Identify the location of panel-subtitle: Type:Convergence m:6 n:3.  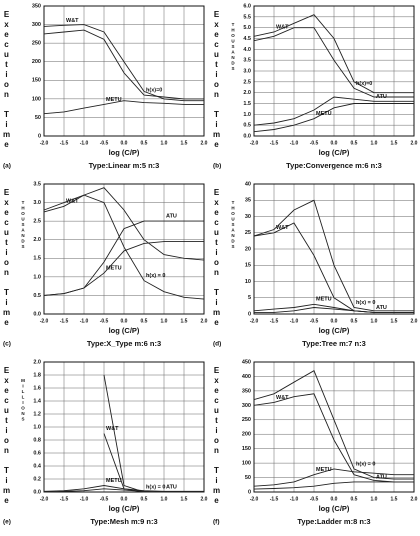
(334, 165).